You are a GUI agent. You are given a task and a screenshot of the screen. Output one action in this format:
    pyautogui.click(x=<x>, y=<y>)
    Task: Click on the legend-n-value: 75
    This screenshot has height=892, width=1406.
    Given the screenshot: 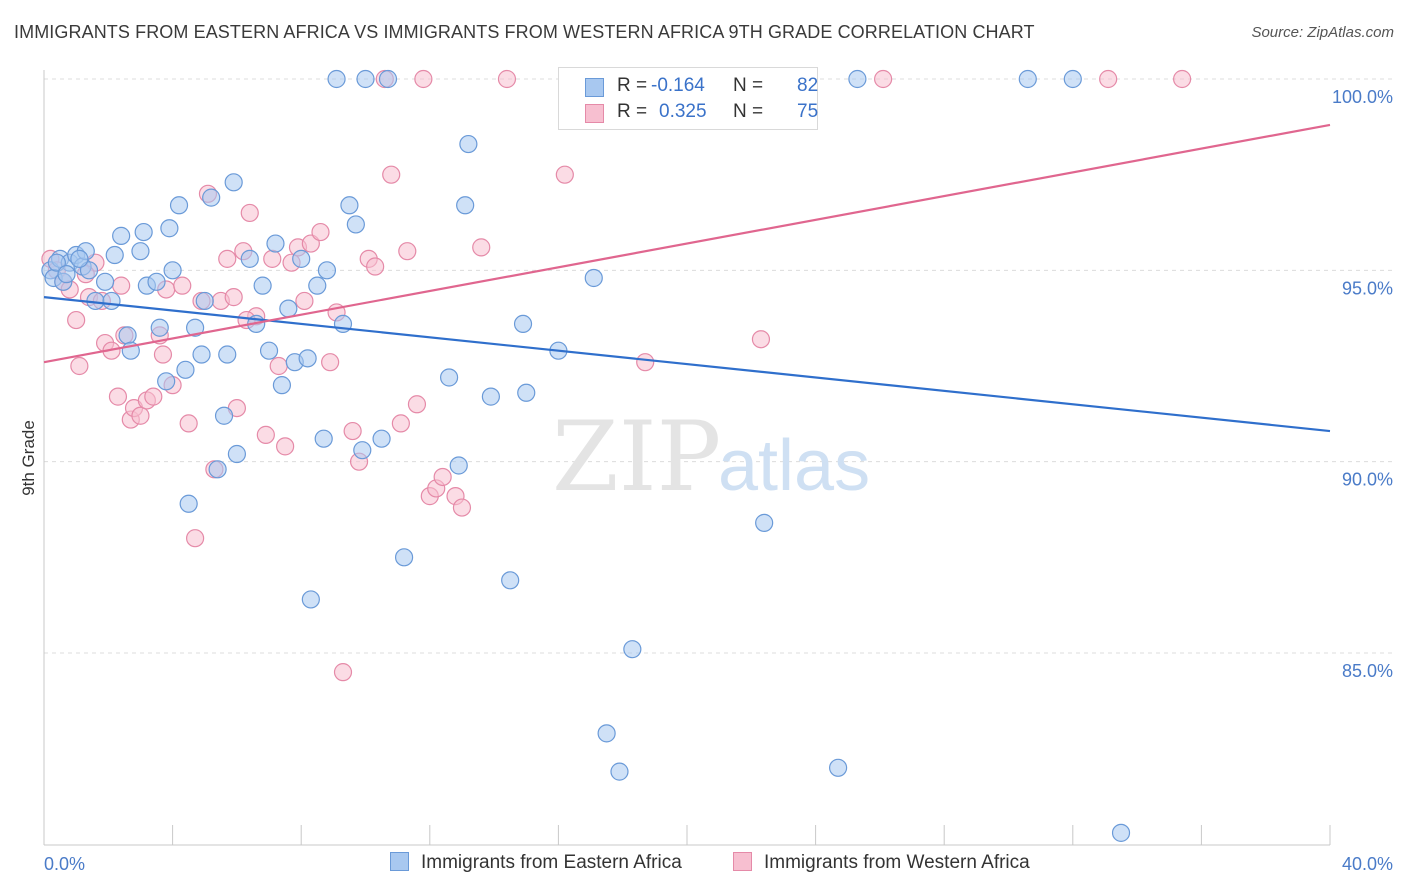 What is the action you would take?
    pyautogui.click(x=808, y=111)
    